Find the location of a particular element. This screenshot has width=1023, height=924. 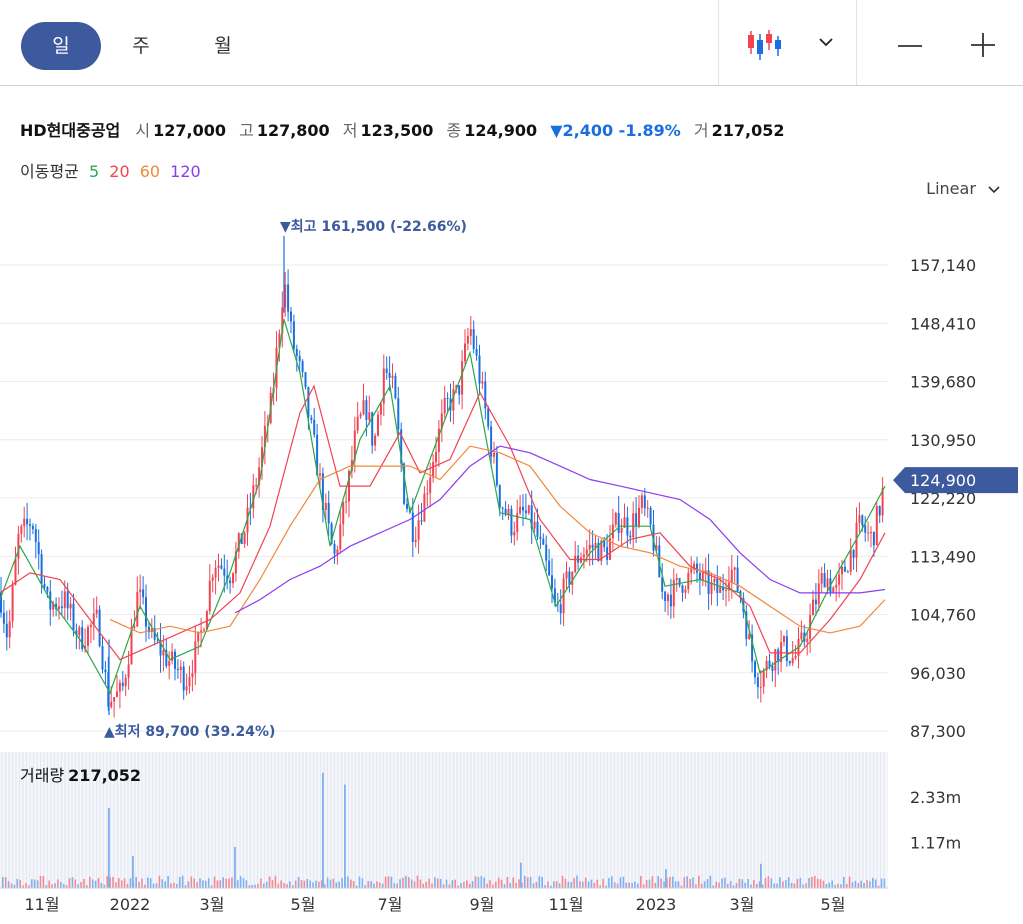

plus-icon is located at coordinates (983, 45).